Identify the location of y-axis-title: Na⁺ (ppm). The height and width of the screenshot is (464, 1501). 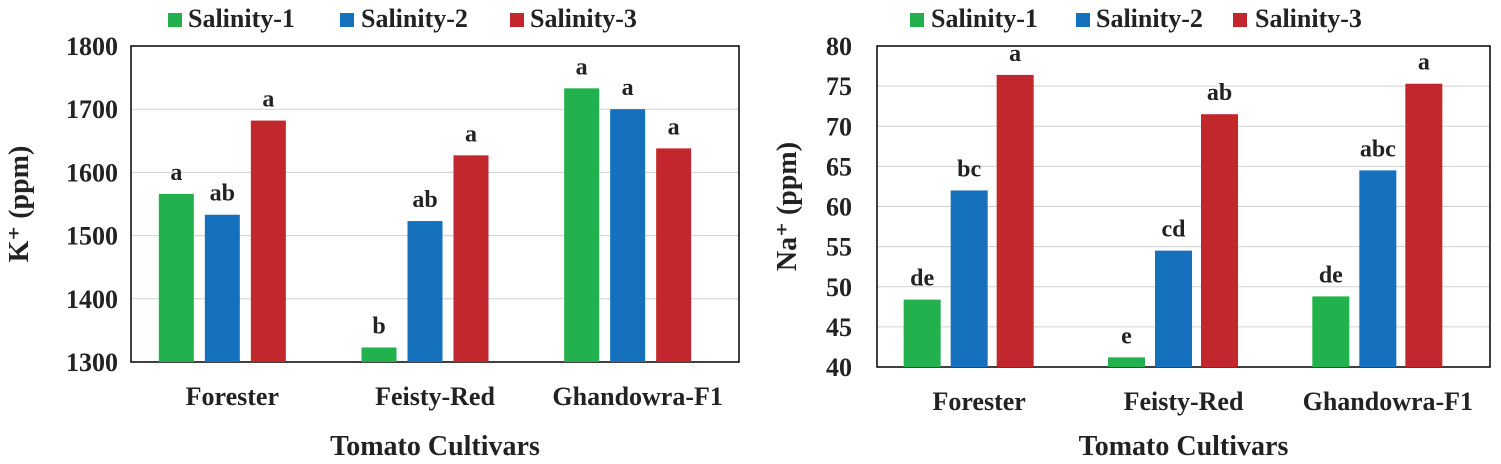
(787, 206).